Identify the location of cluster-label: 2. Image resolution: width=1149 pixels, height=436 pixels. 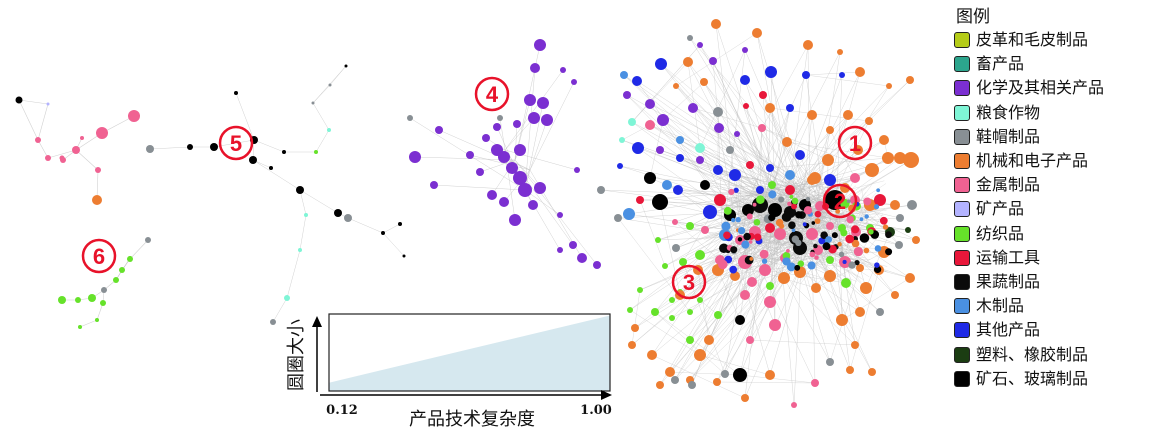
(840, 201).